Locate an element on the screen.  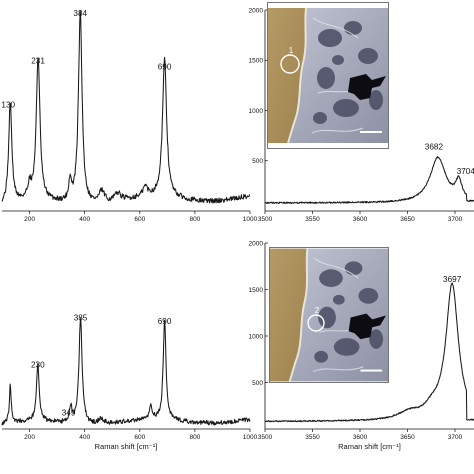
spot-marker-label: 1 is located at coordinates (291, 50).